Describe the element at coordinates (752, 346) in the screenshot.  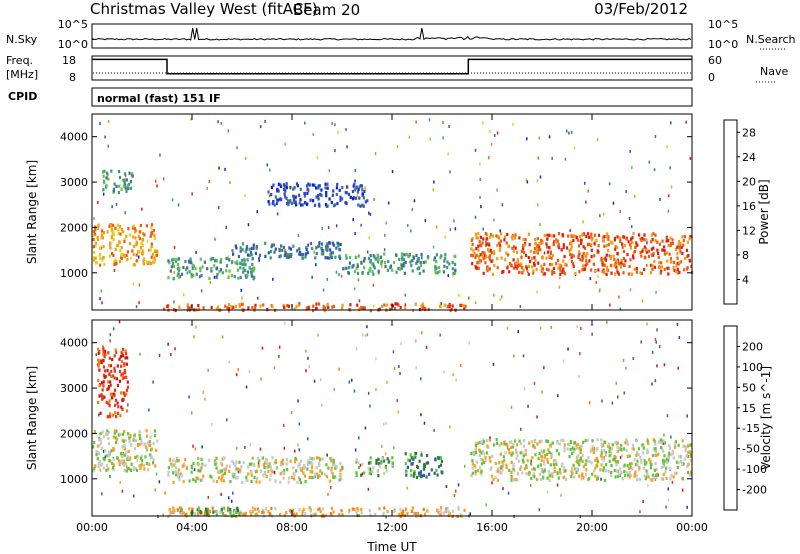
I see `colorbar-tick-label: 200` at that location.